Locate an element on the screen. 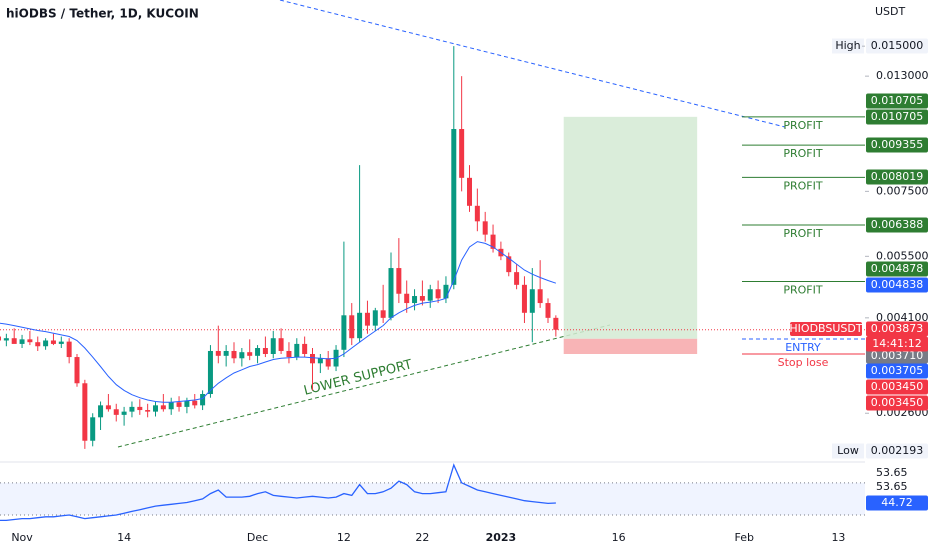  rsi-current-label-box is located at coordinates (897, 503).